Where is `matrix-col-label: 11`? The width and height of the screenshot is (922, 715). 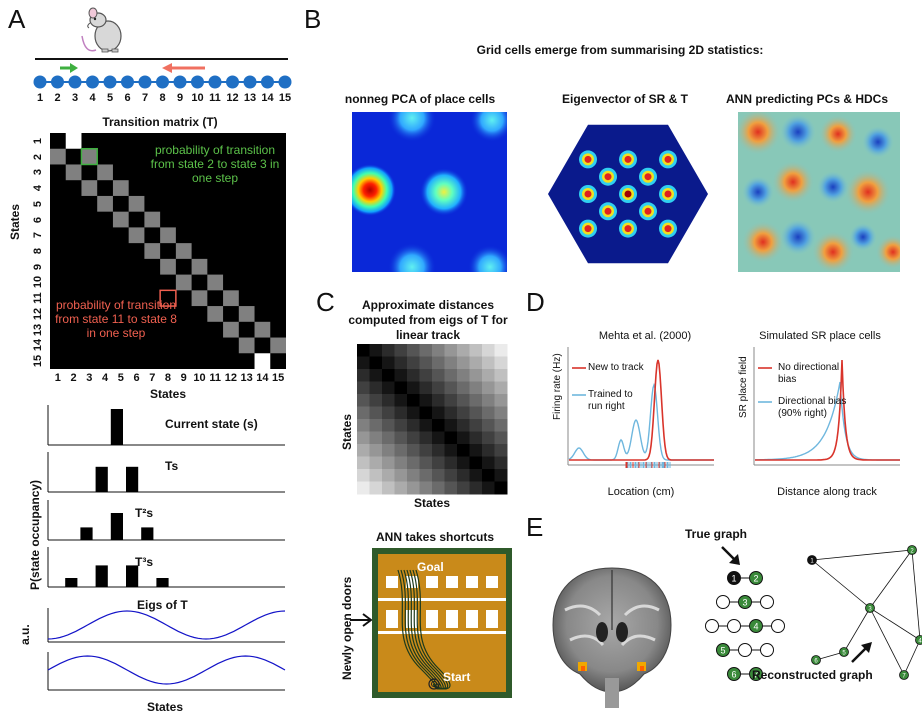
matrix-col-label: 11 is located at coordinates (215, 378).